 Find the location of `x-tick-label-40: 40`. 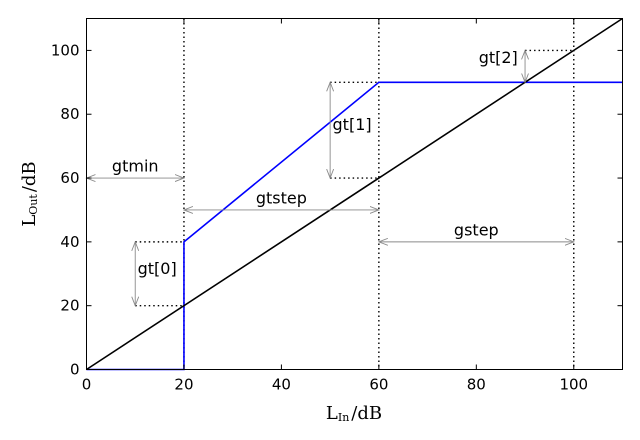

x-tick-label-40: 40 is located at coordinates (281, 385).